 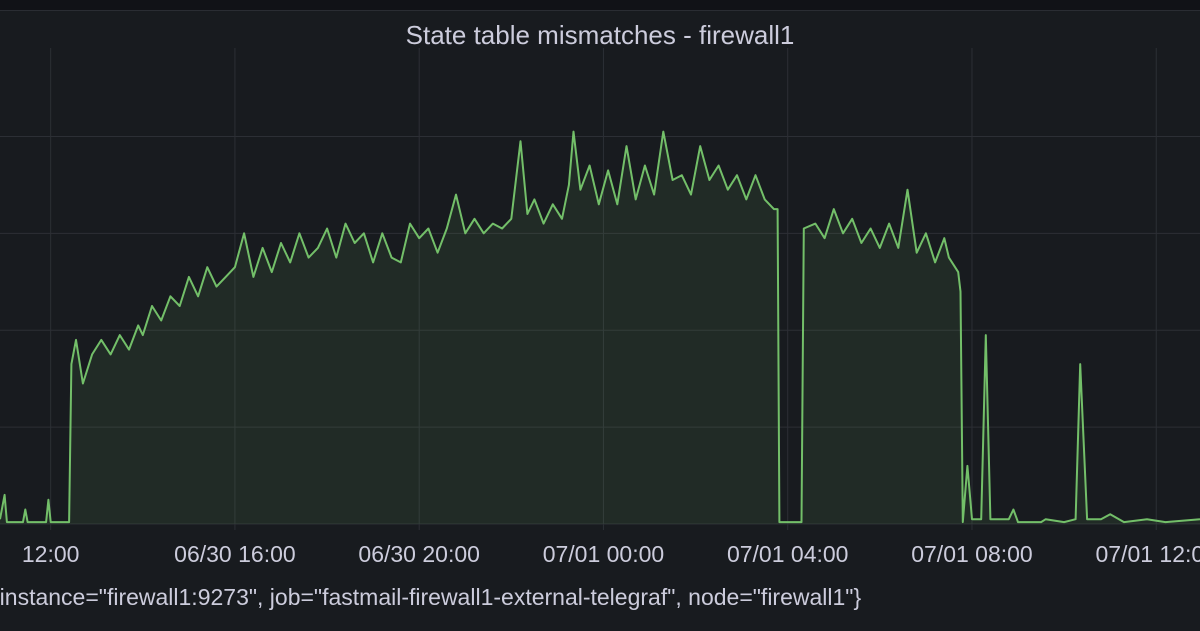 I want to click on x-tick-label-3: 07/01 00:00, so click(x=604, y=554).